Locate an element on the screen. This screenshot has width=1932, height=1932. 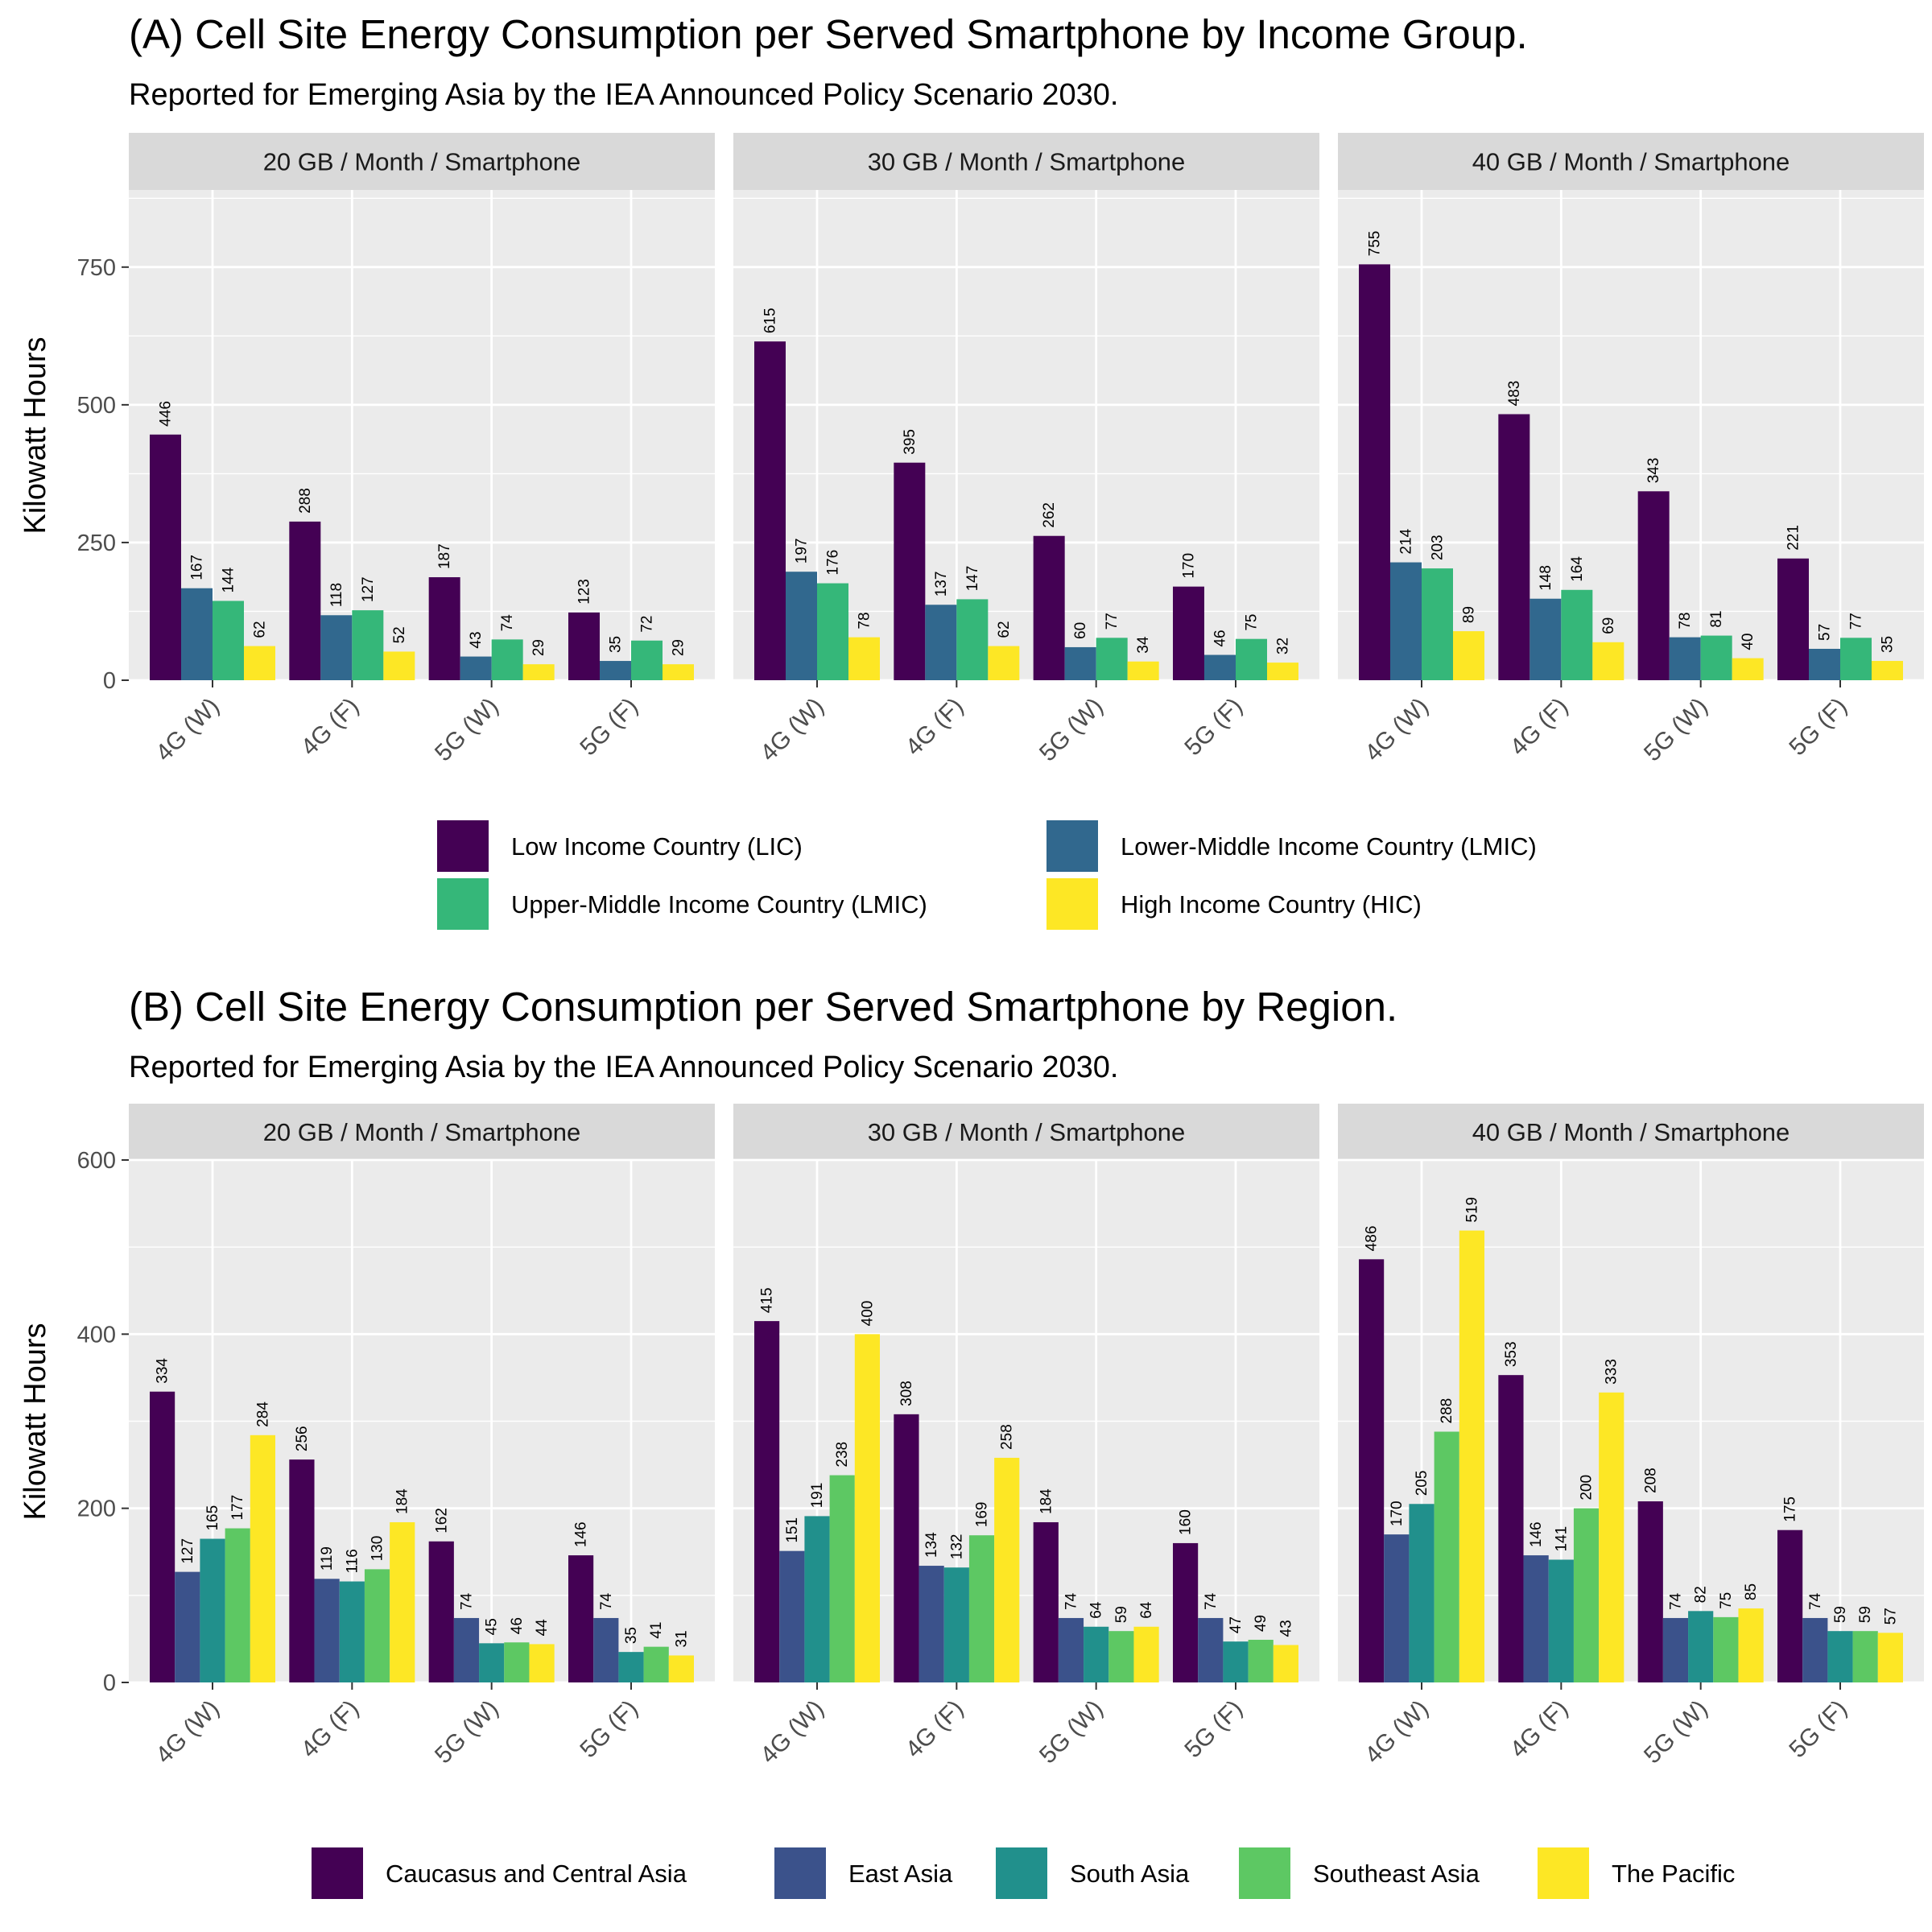
data-label: 132 is located at coordinates (956, 1547).